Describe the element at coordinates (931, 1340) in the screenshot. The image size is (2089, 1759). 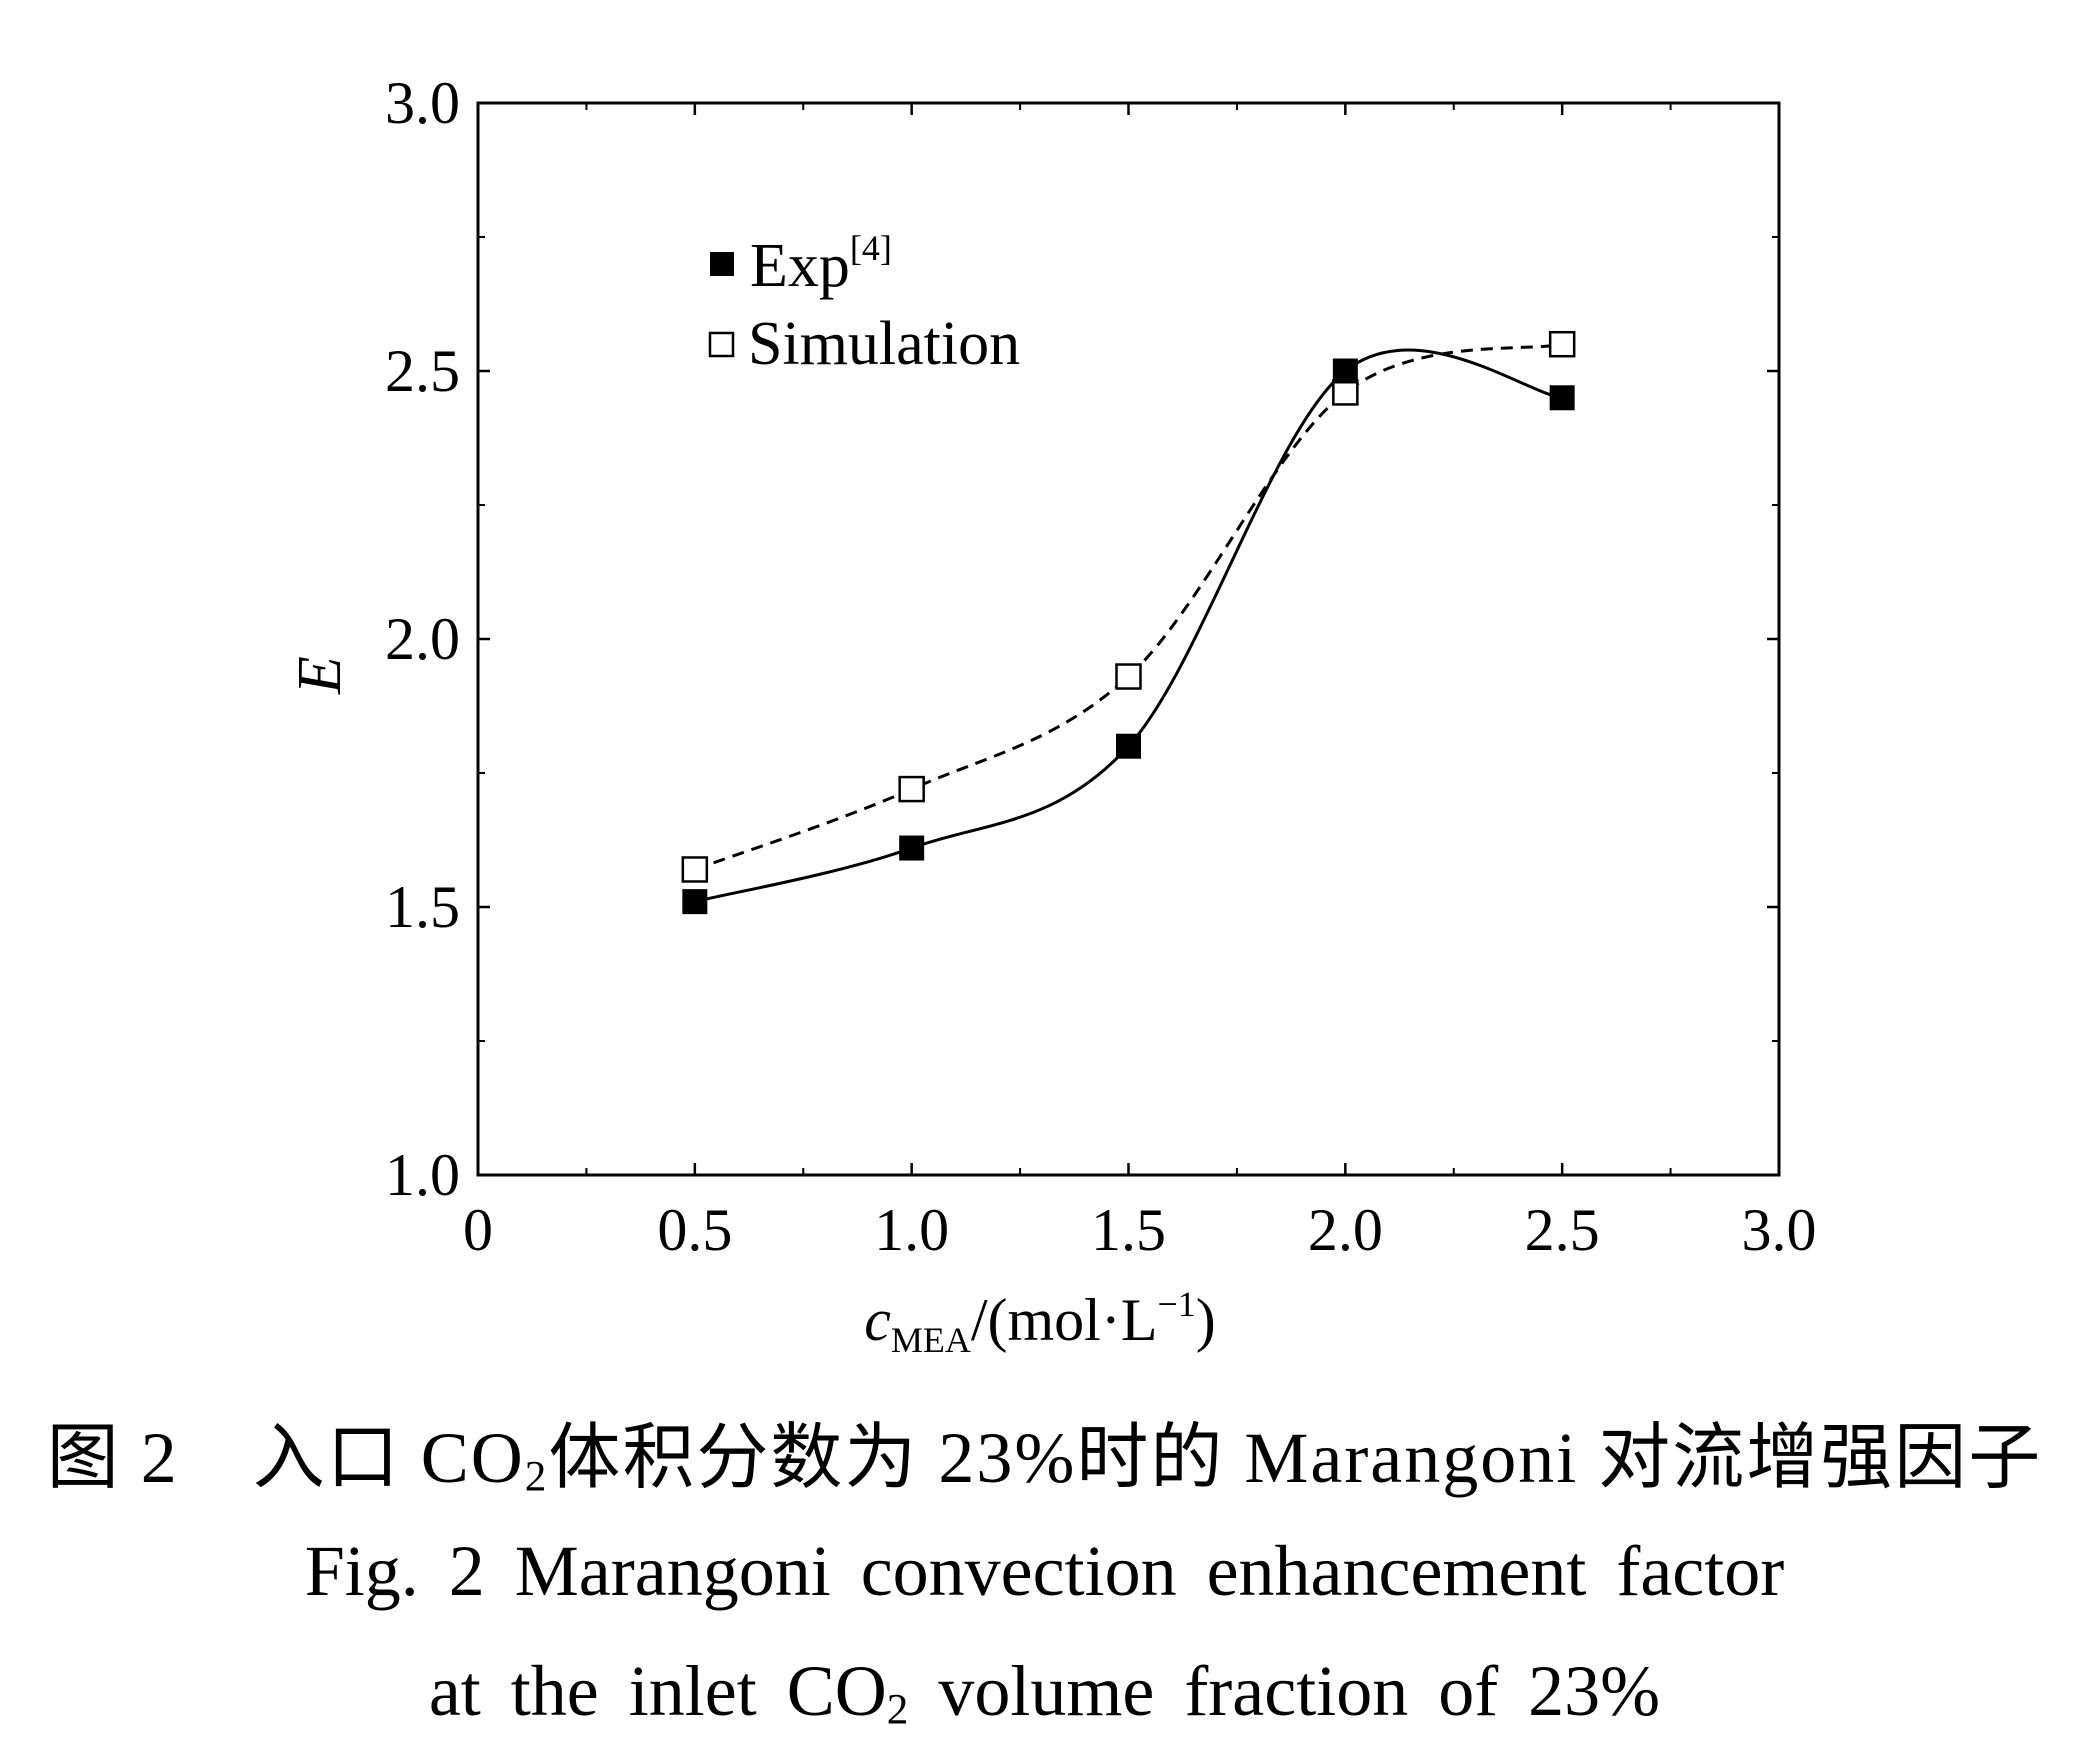
I see `x-axis-label-sub: MEA` at that location.